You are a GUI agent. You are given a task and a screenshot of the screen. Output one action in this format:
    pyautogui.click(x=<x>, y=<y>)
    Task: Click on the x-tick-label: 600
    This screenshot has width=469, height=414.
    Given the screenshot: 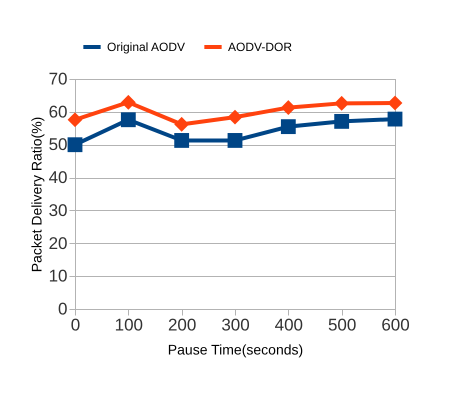 What is the action you would take?
    pyautogui.click(x=395, y=325)
    